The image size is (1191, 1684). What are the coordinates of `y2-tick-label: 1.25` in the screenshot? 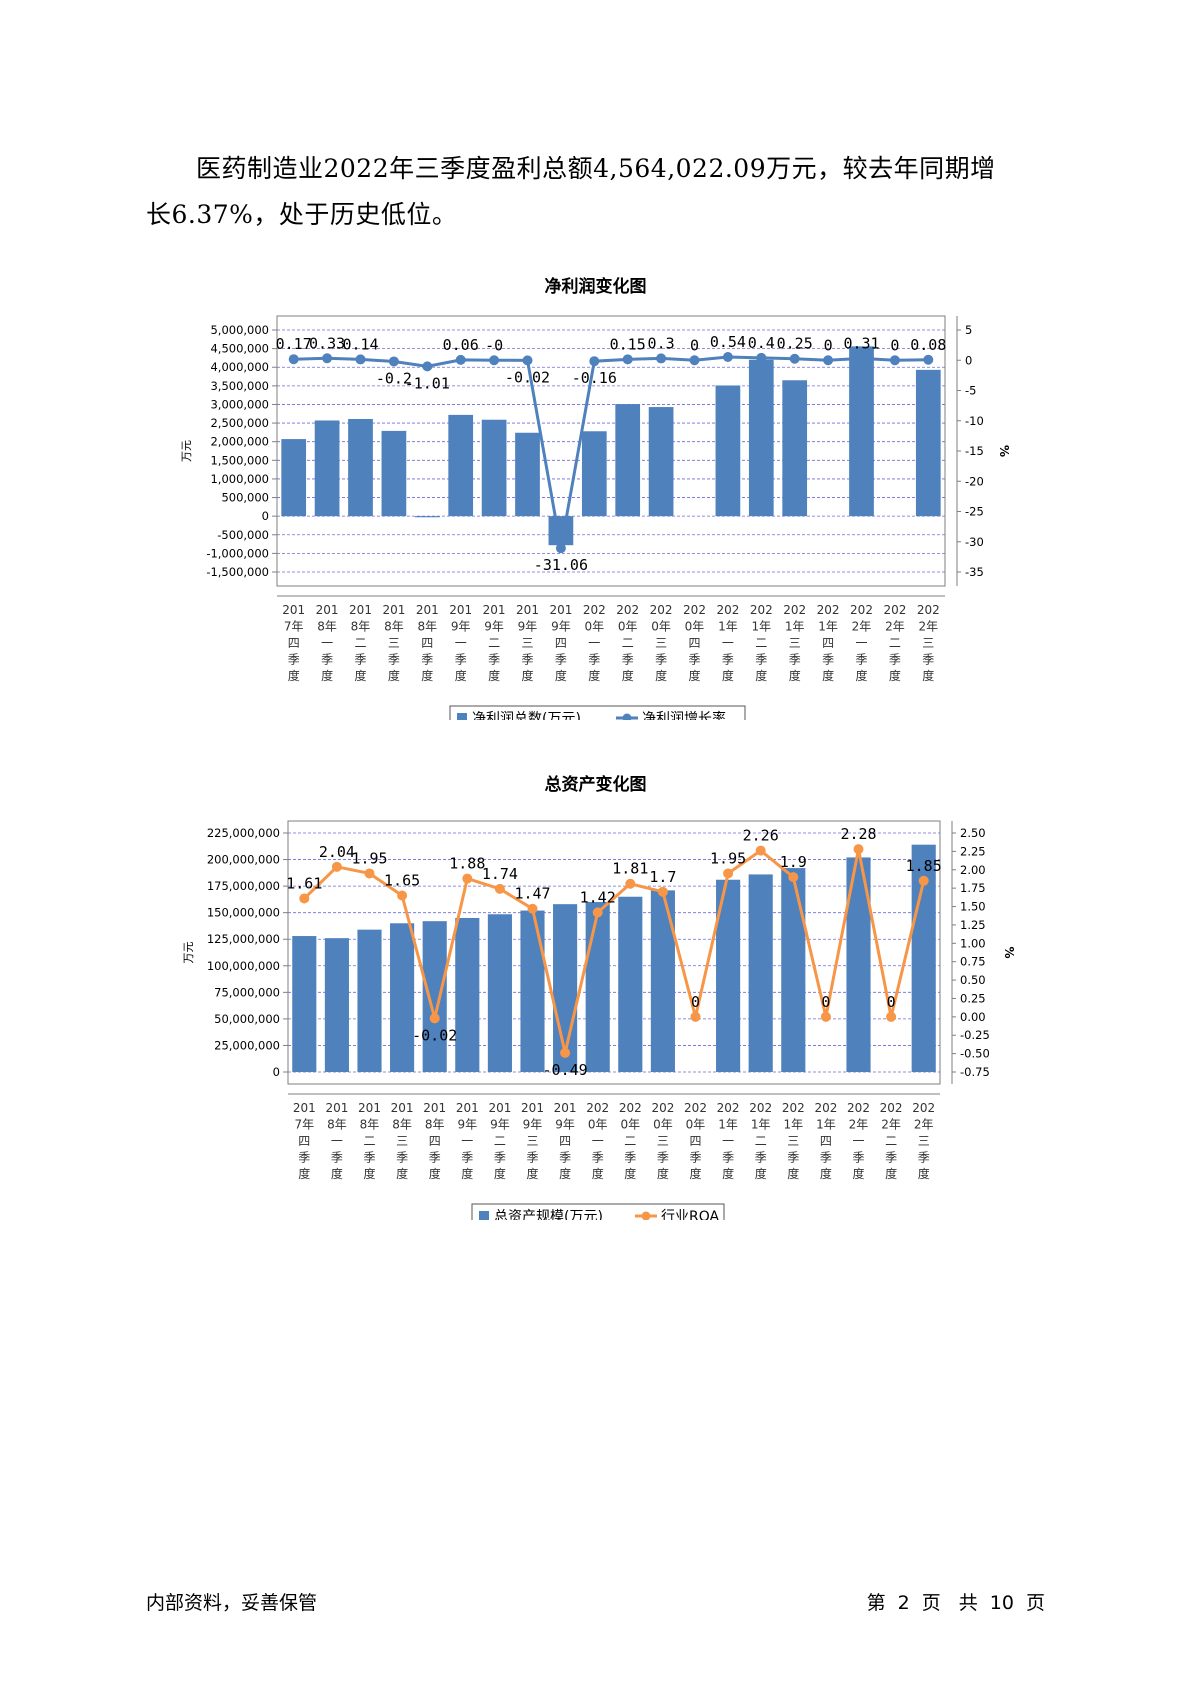 It's located at (973, 925).